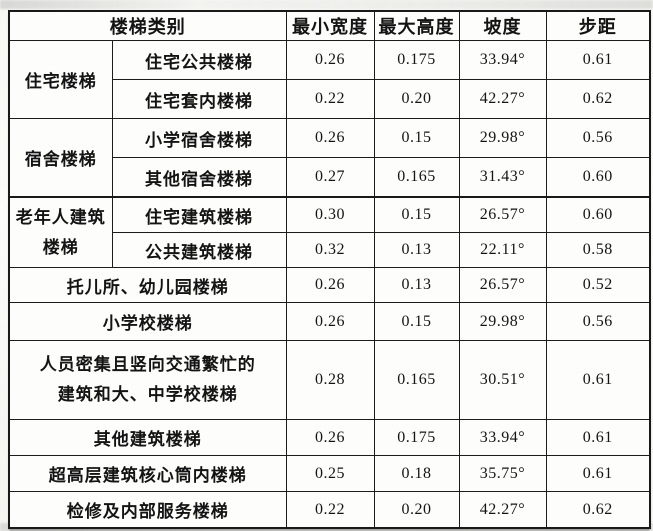  What do you see at coordinates (147, 437) in the screenshot?
I see `row-name-cell: 其他建筑楼梯` at bounding box center [147, 437].